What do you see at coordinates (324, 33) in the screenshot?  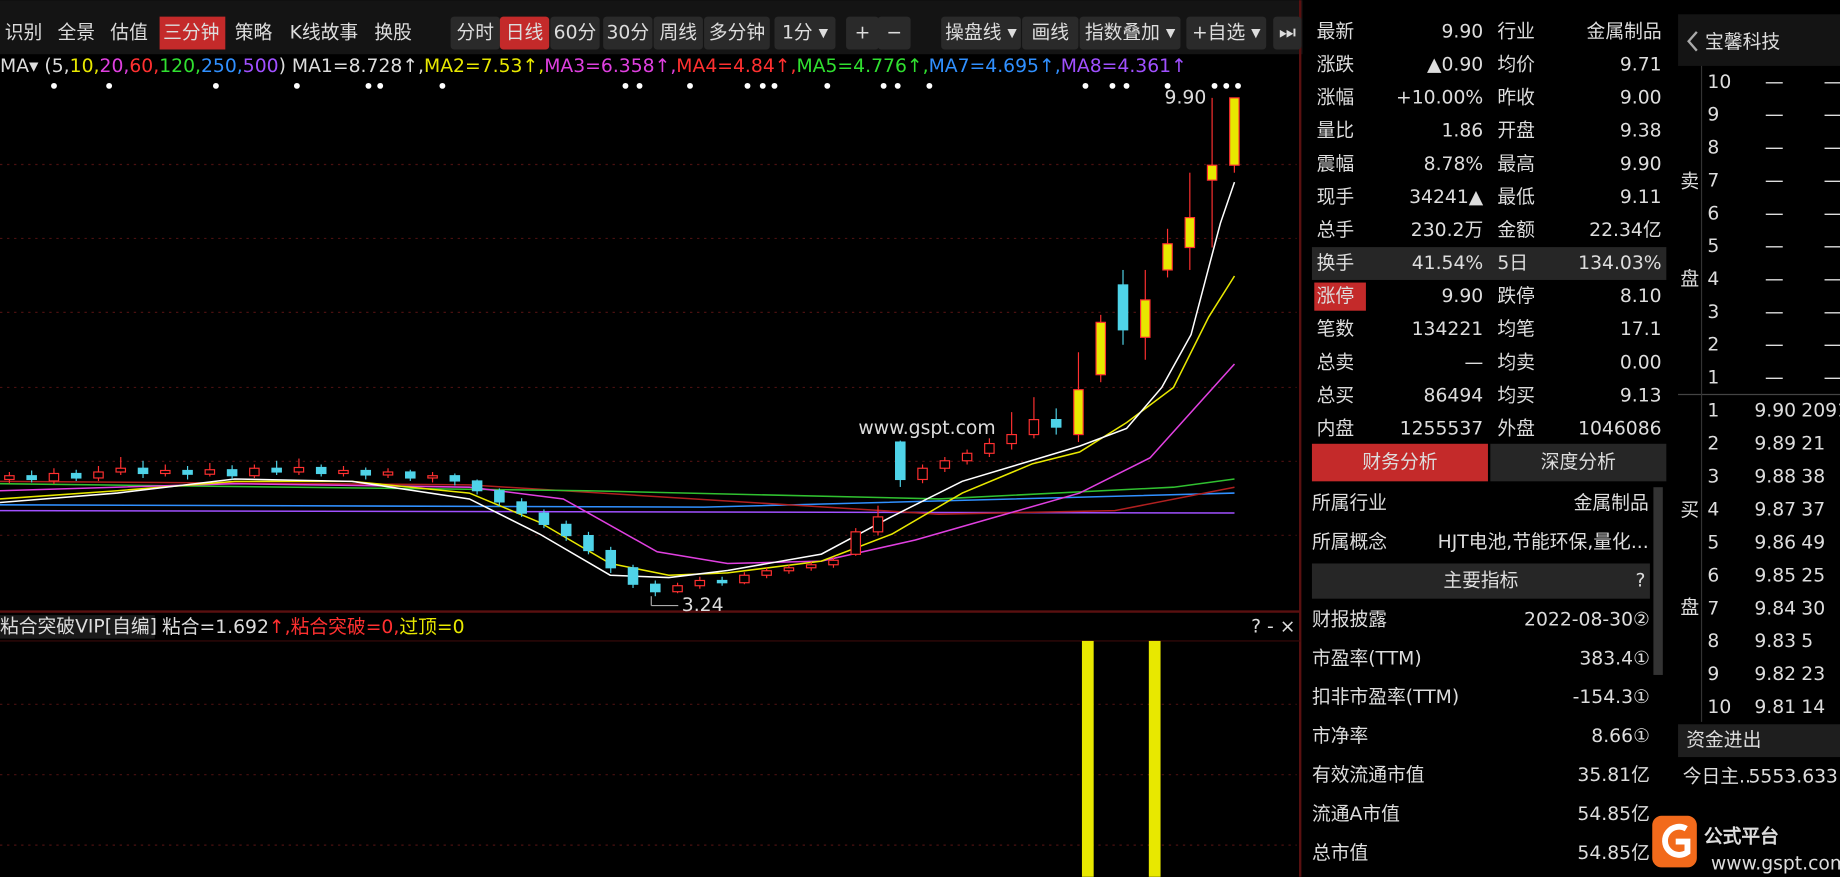 I see `toolbar-tab: K线故事` at bounding box center [324, 33].